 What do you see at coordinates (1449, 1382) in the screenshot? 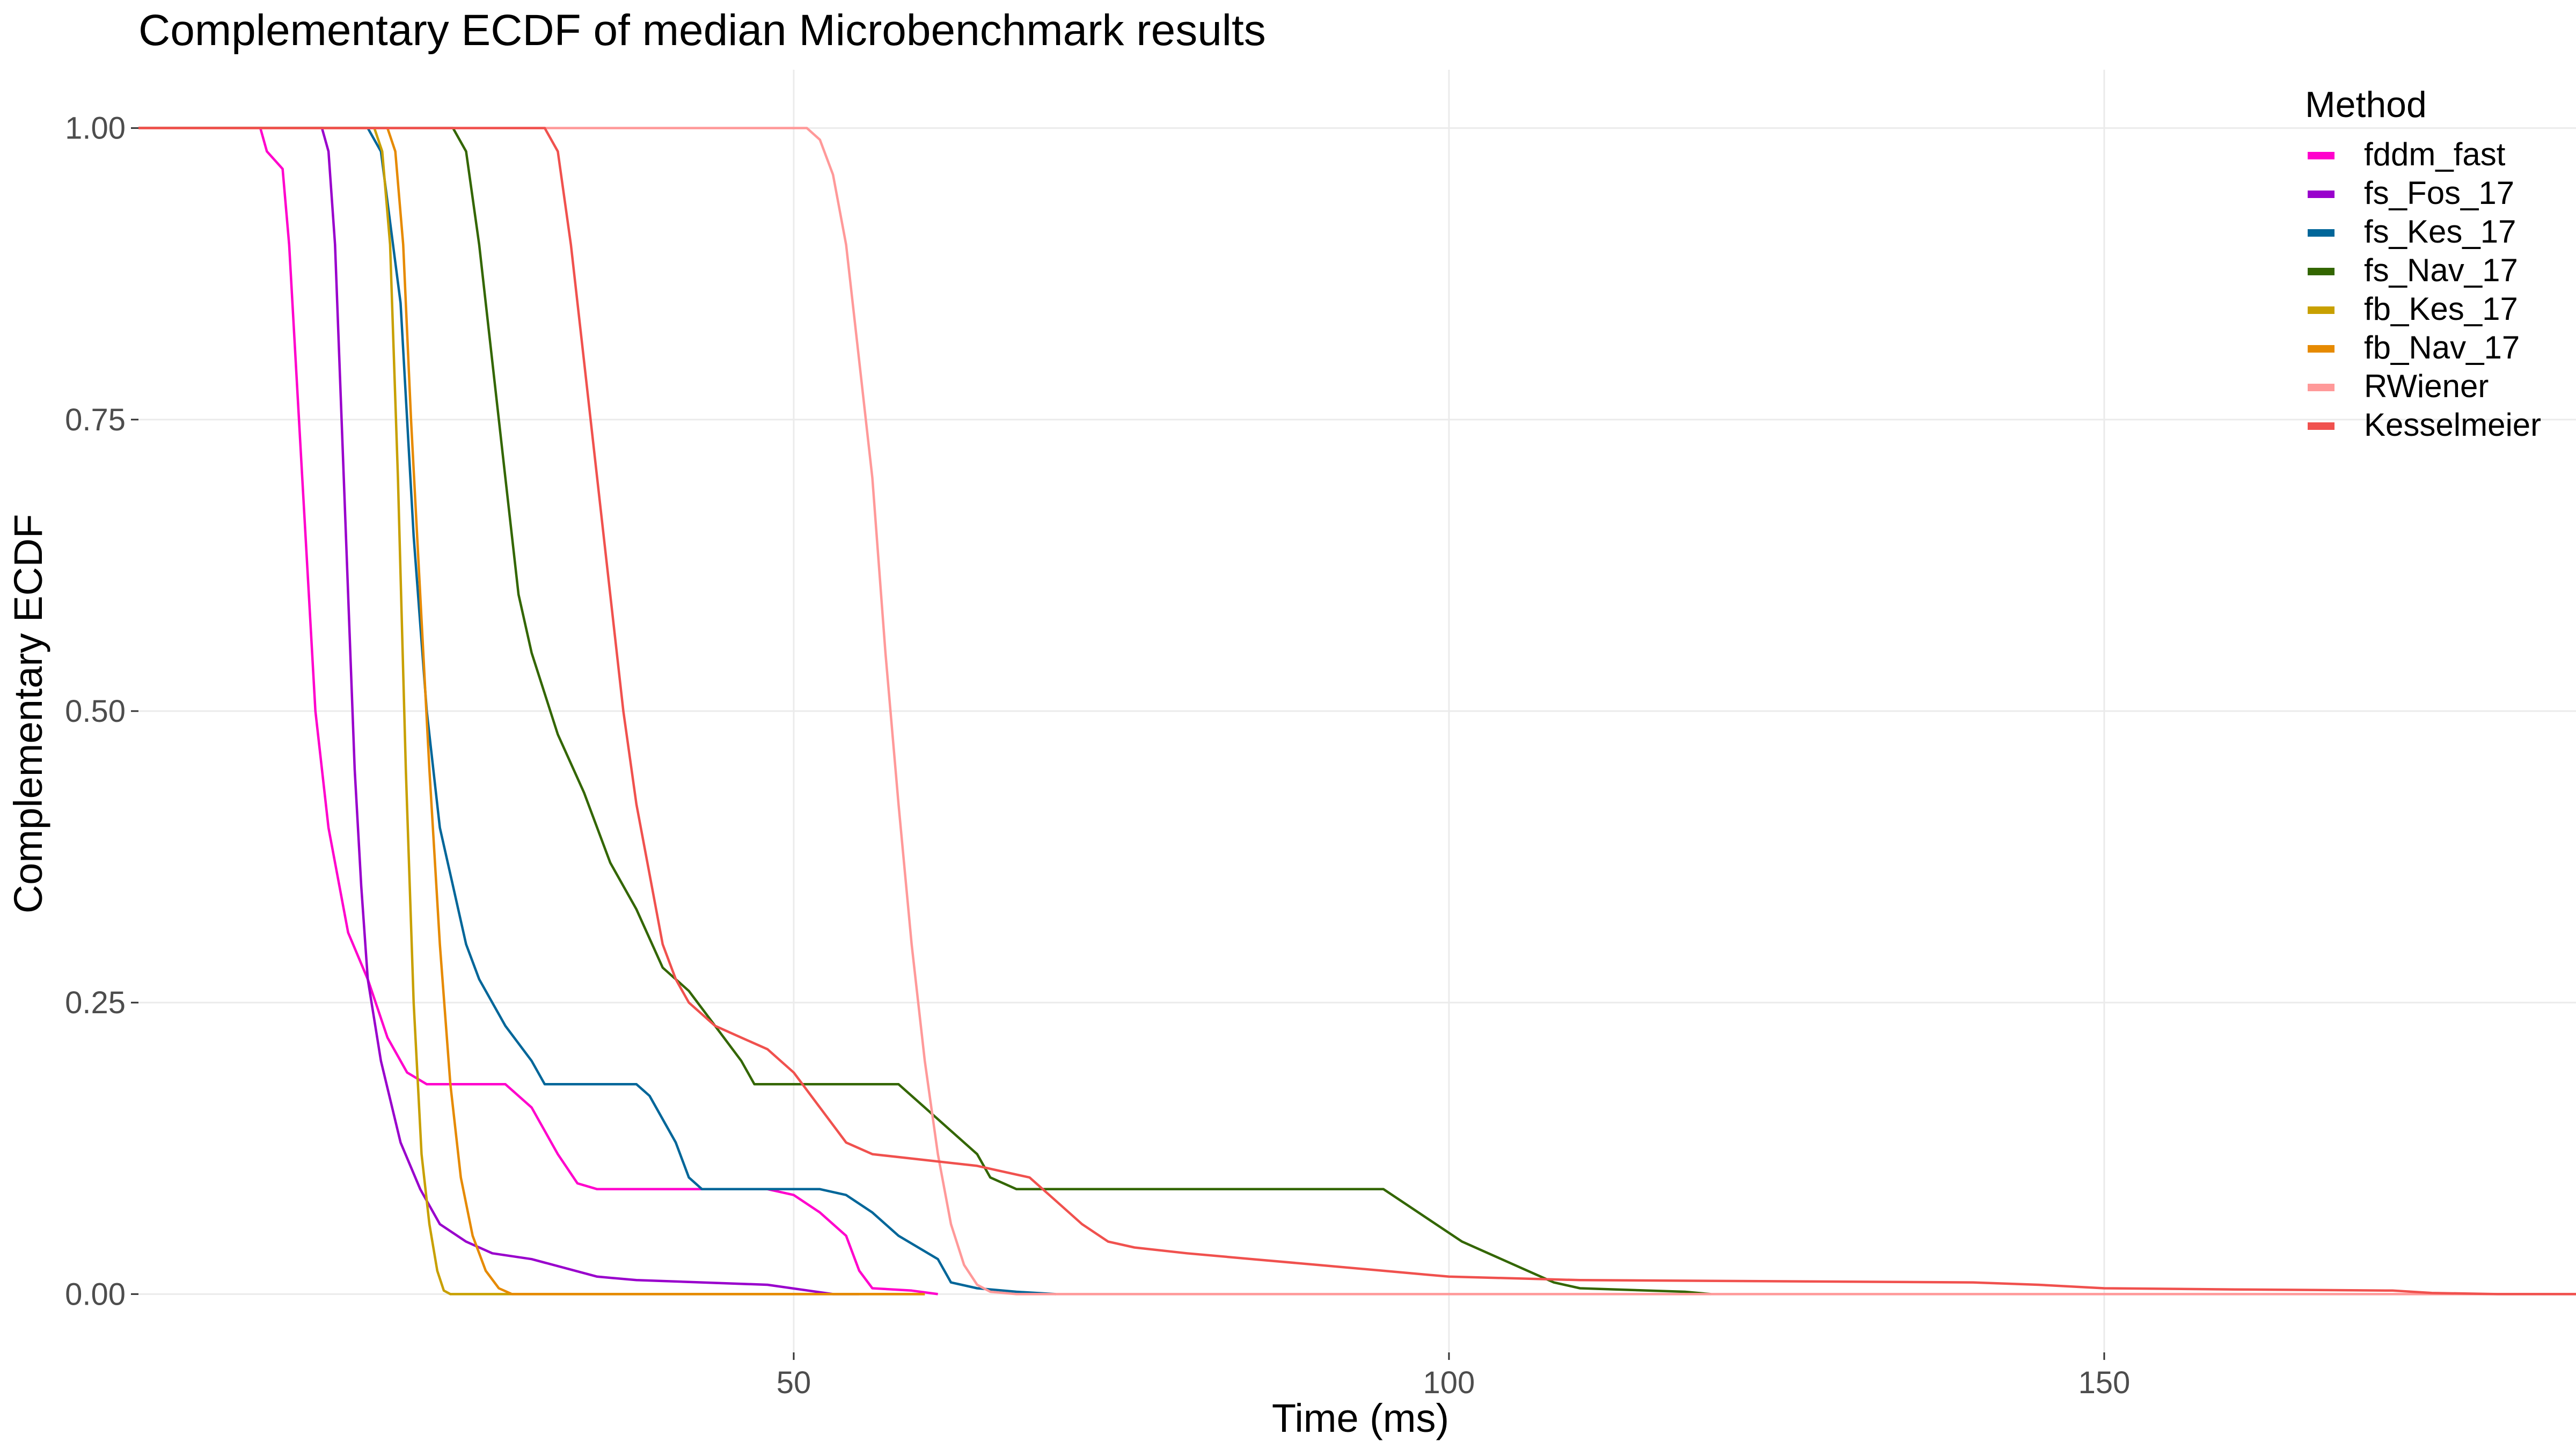
I see `x-tick-label: 100` at bounding box center [1449, 1382].